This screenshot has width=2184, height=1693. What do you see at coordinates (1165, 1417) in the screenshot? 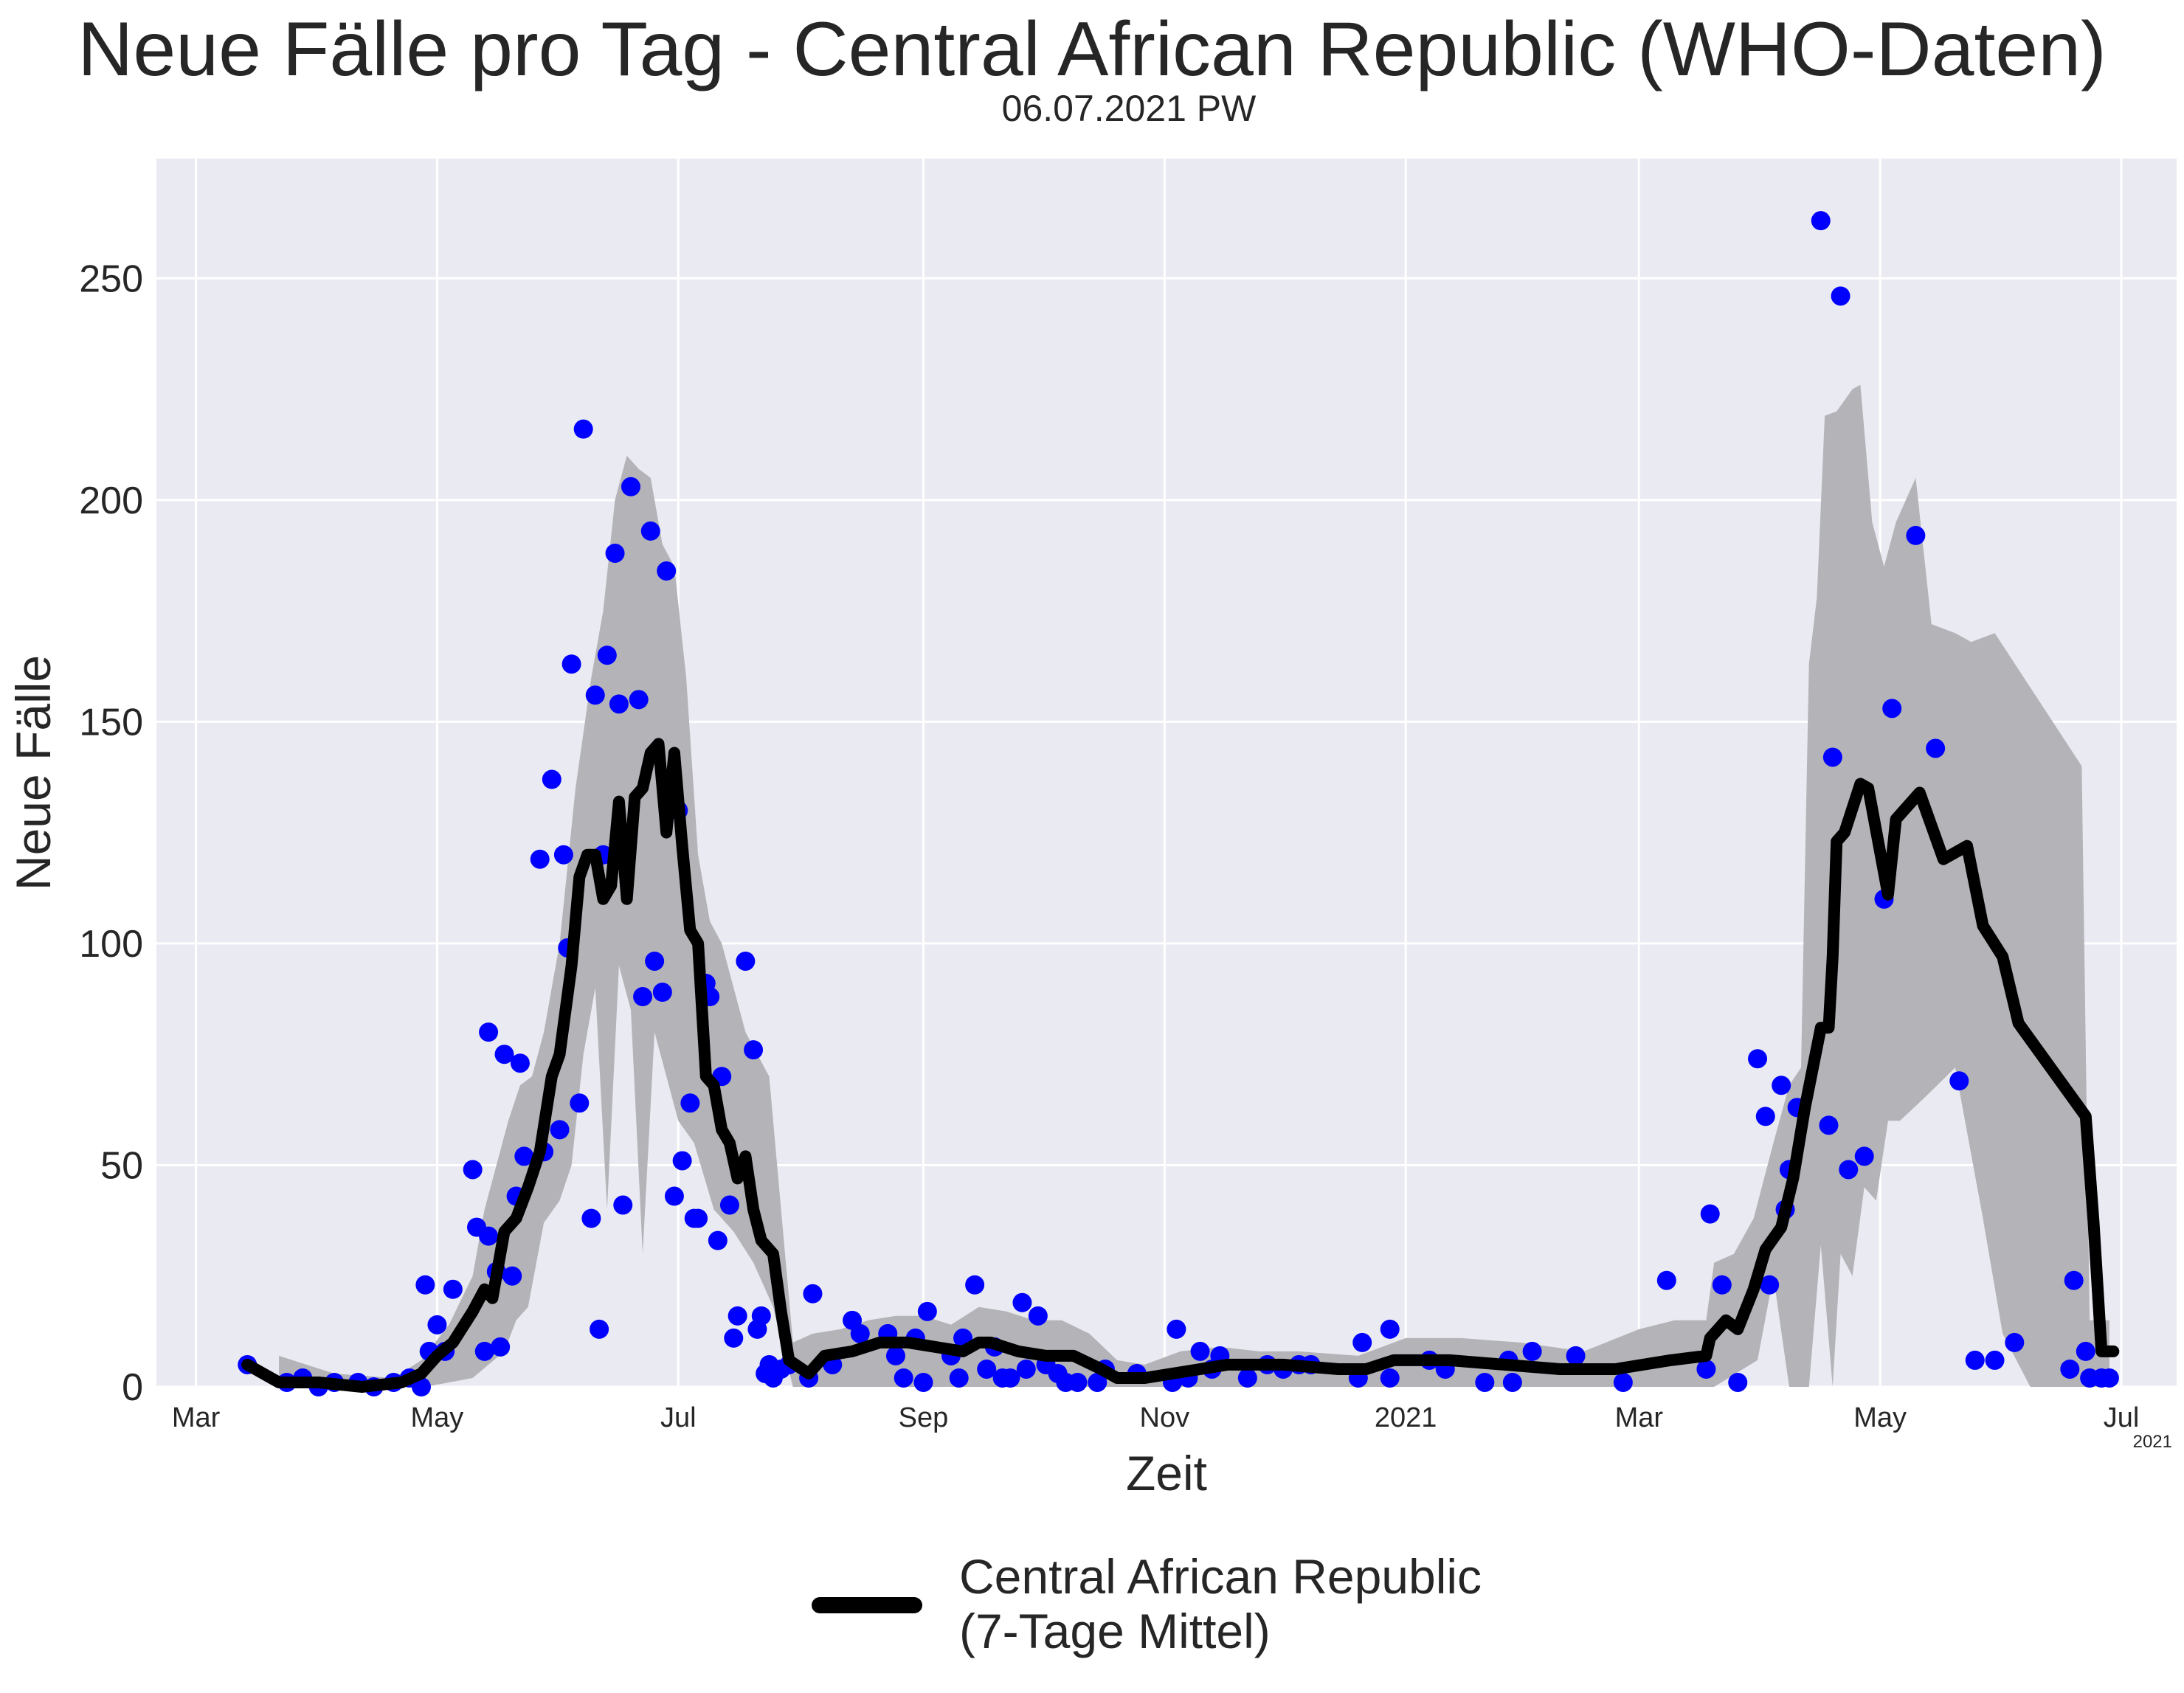
I see `x-tick-label: Nov` at bounding box center [1165, 1417].